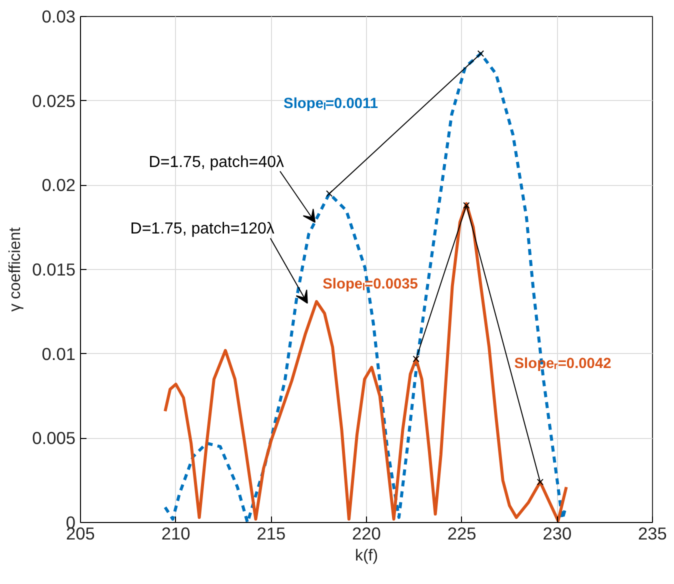  I want to click on annotation: Slopeᵣ=0.0042, so click(563, 364).